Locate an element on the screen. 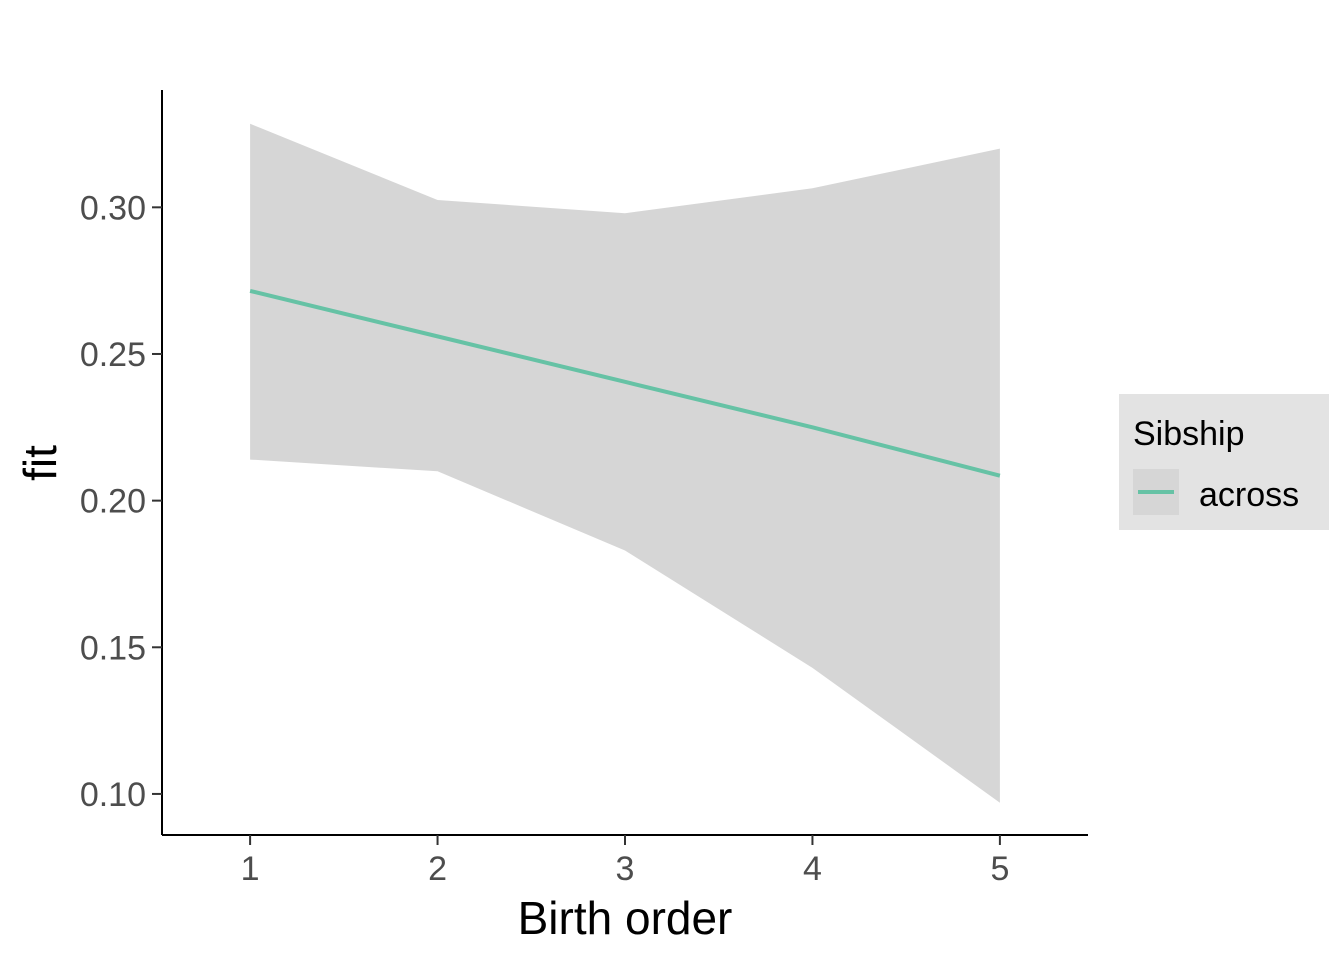 The width and height of the screenshot is (1344, 960). y-tick-label: 0.20 is located at coordinates (113, 502).